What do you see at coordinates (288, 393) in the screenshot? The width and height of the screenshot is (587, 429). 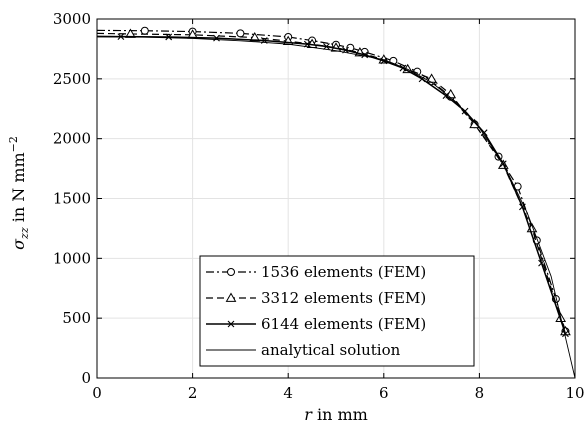 I see `x-tick-label: 4` at bounding box center [288, 393].